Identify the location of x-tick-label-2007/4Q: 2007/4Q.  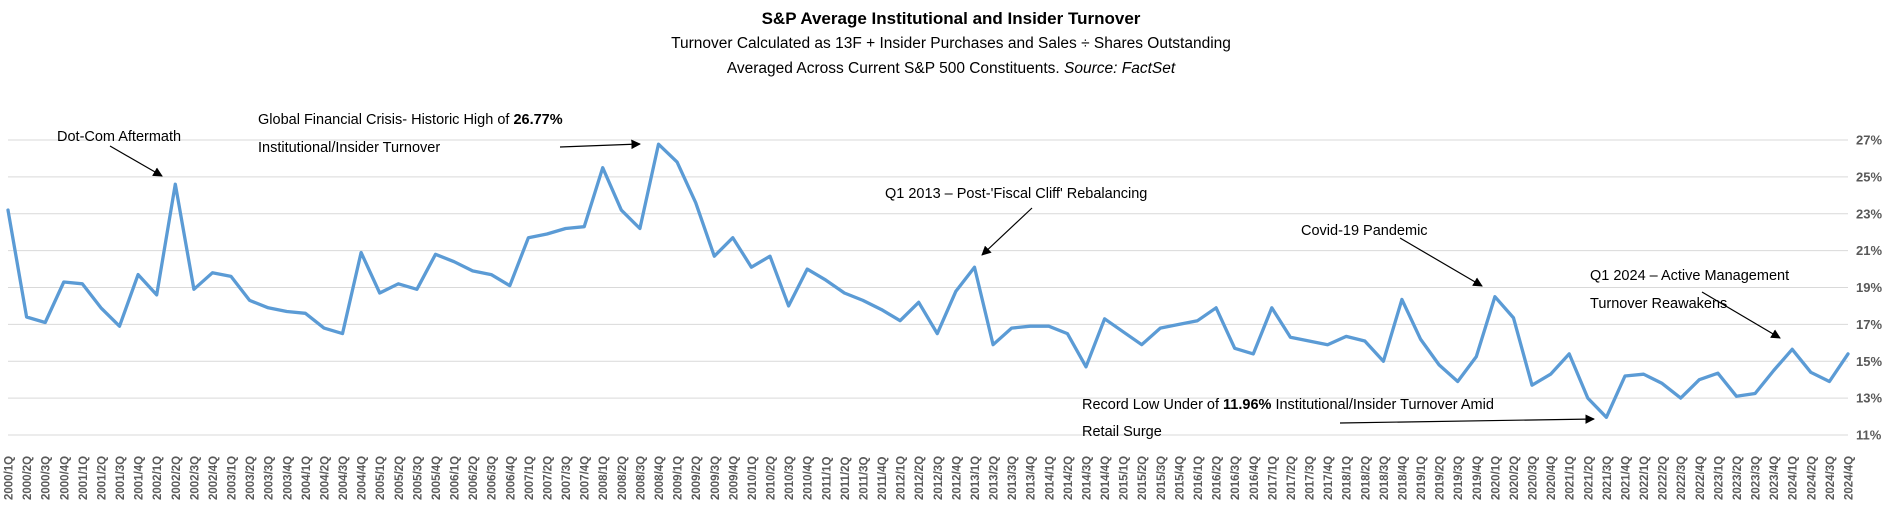
(586, 478).